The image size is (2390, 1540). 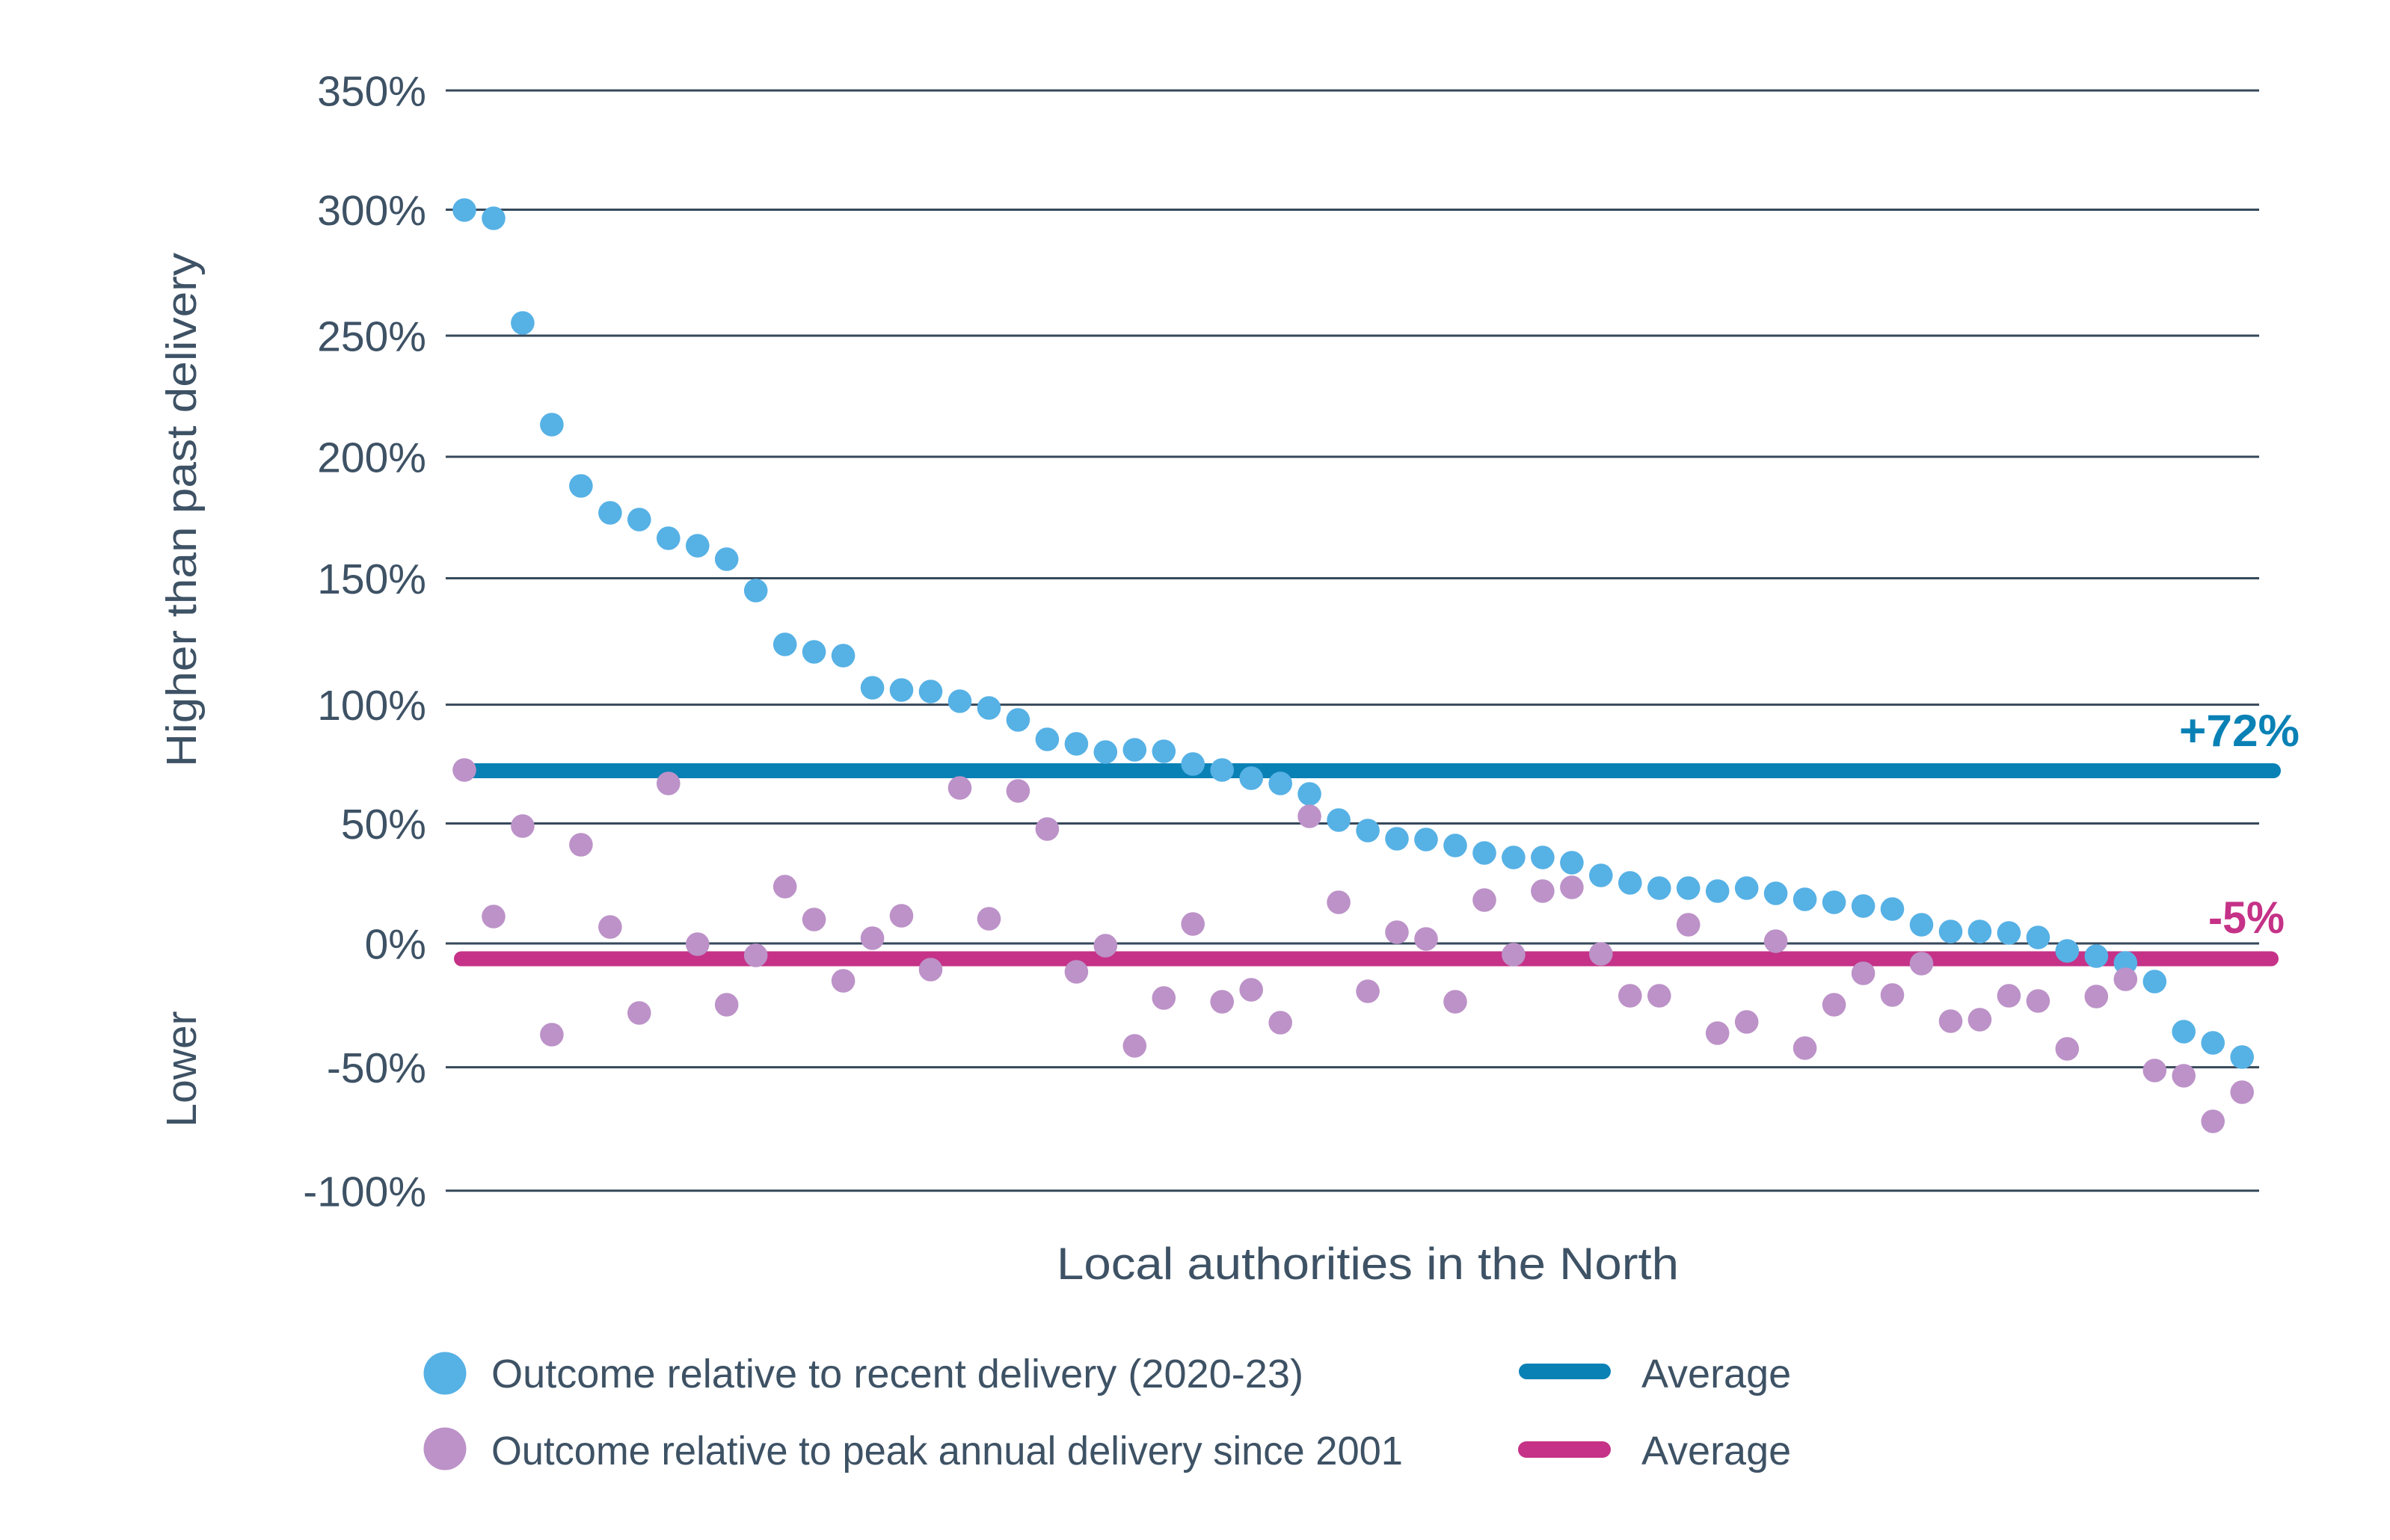 What do you see at coordinates (1368, 1264) in the screenshot?
I see `svg-text: Local authorities in the North` at bounding box center [1368, 1264].